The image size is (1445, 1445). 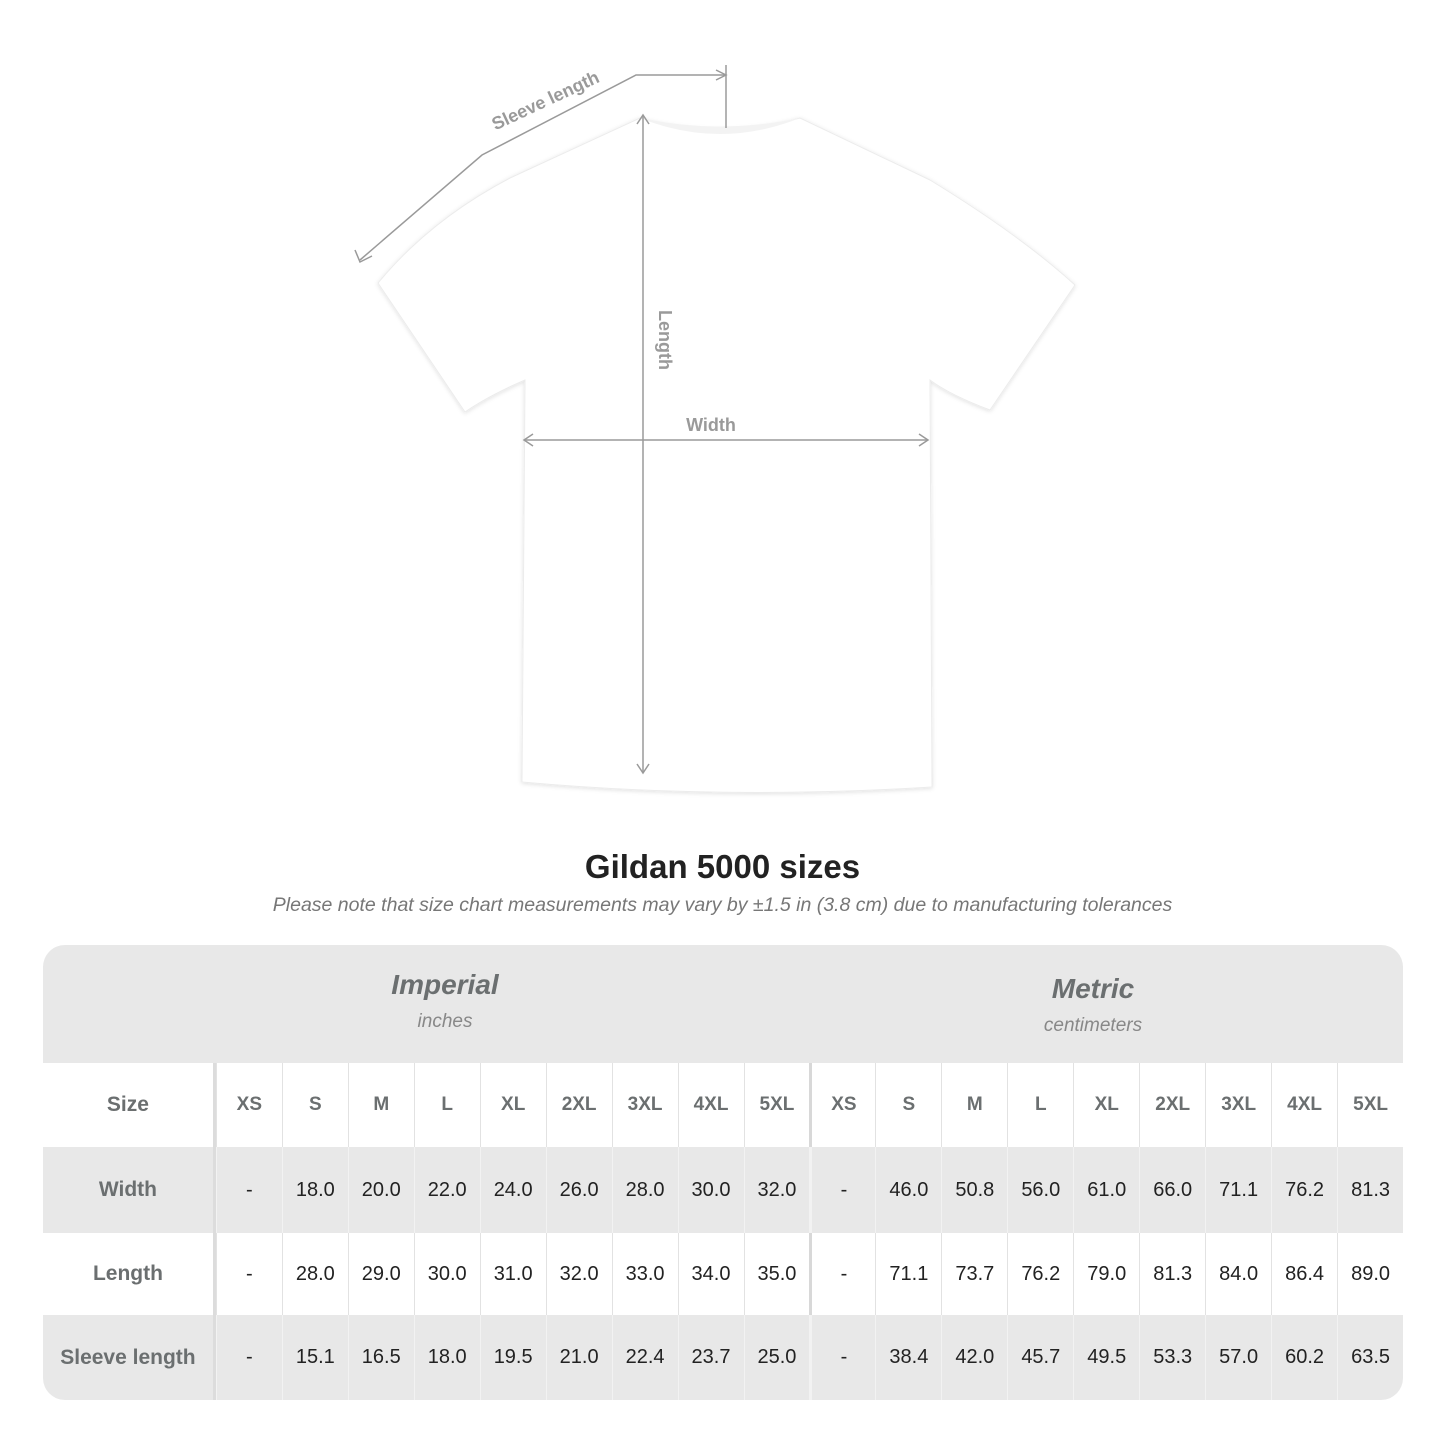 I want to click on metric-value-cell: 46.0, so click(x=908, y=1190).